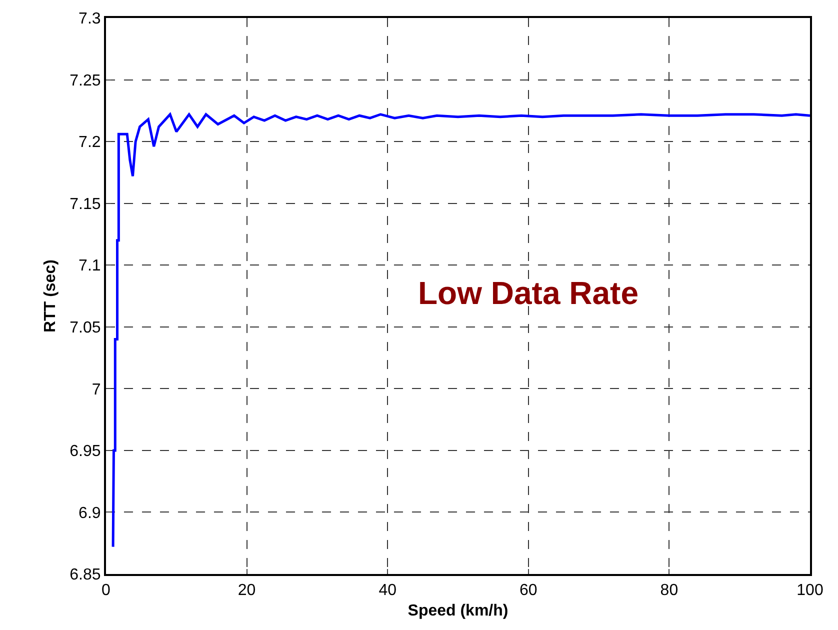  Describe the element at coordinates (51, 296) in the screenshot. I see `y-axis-title: RTT (sec)` at that location.